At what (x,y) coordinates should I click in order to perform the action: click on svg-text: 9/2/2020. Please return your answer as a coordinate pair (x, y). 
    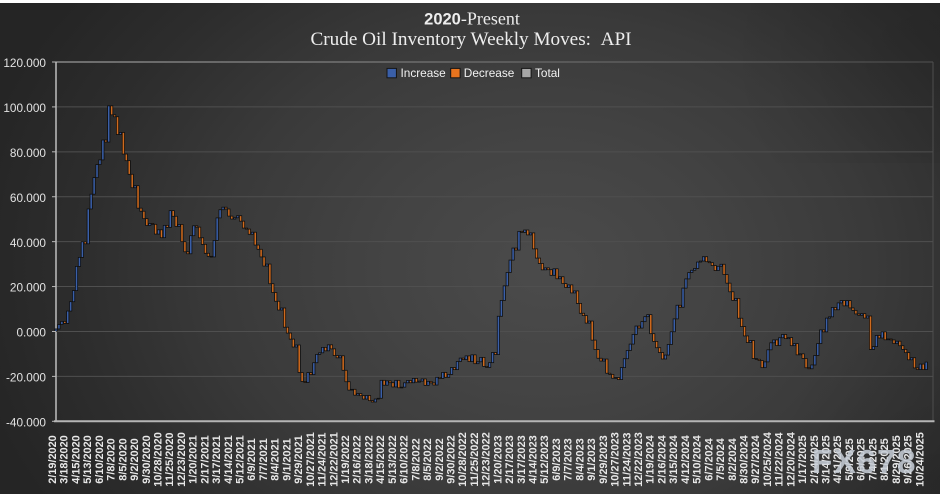
    Looking at the image, I should click on (135, 459).